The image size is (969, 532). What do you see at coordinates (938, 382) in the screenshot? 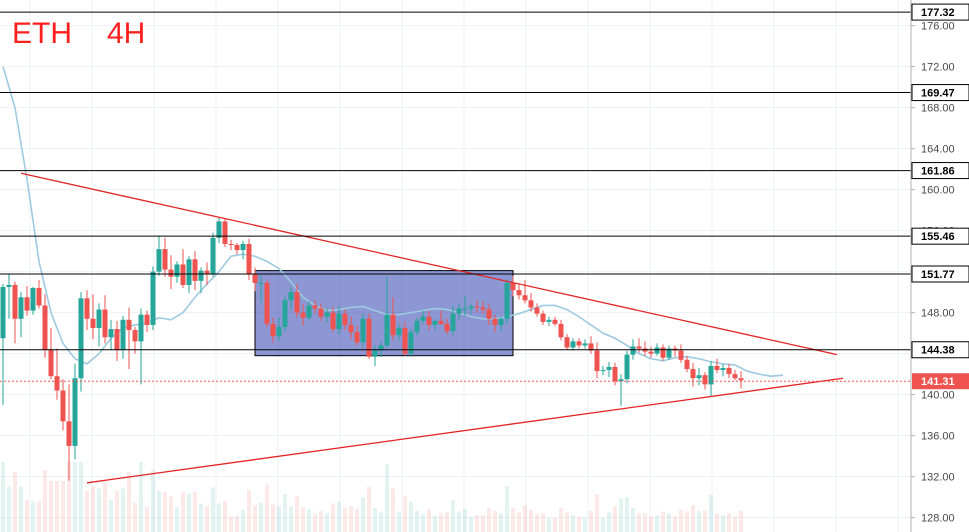
I see `last-price-label: 141.31` at bounding box center [938, 382].